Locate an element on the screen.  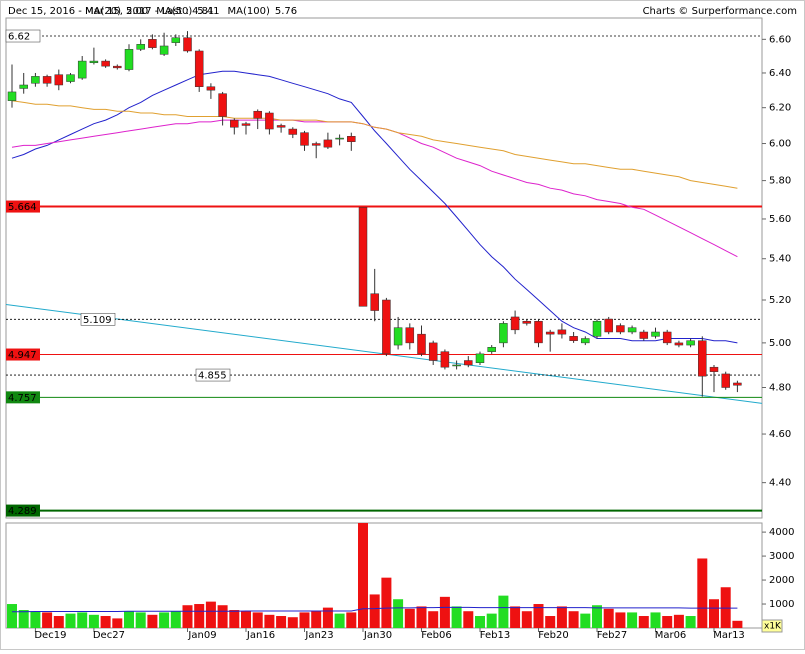
y-tick-label: 6.40 is located at coordinates (780, 73).